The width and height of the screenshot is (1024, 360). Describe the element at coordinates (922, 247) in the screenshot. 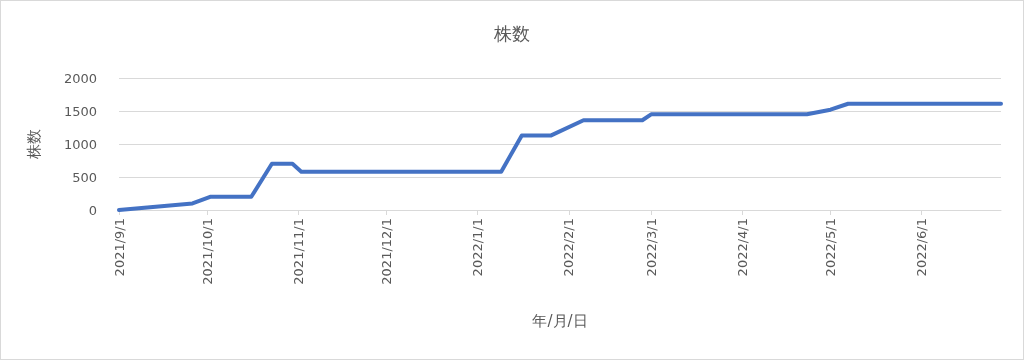

I see `x-tick-label: 2022/6/1` at that location.